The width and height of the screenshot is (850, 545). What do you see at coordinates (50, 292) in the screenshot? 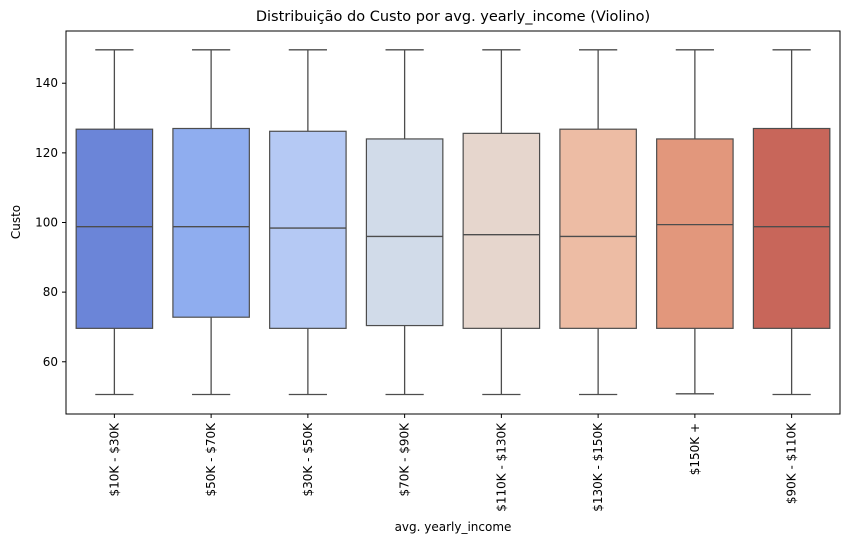
I see `y-tick-label: 80` at bounding box center [50, 292].